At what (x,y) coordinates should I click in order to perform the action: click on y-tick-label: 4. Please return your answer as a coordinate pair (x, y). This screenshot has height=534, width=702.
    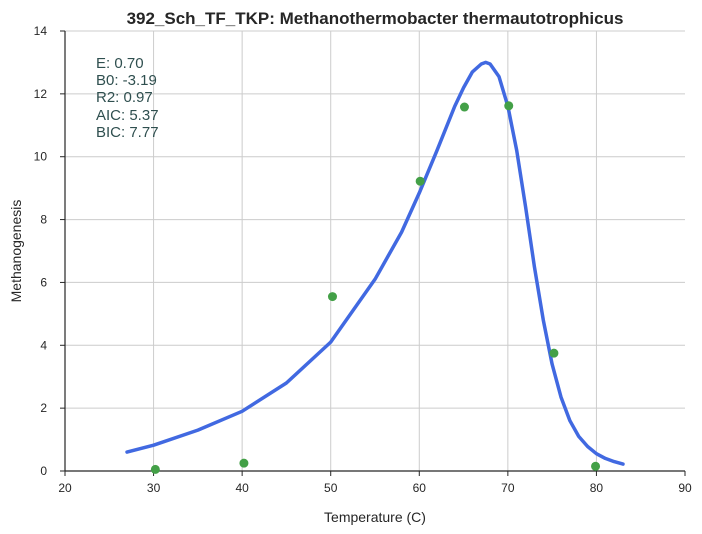
    Looking at the image, I should click on (43, 345).